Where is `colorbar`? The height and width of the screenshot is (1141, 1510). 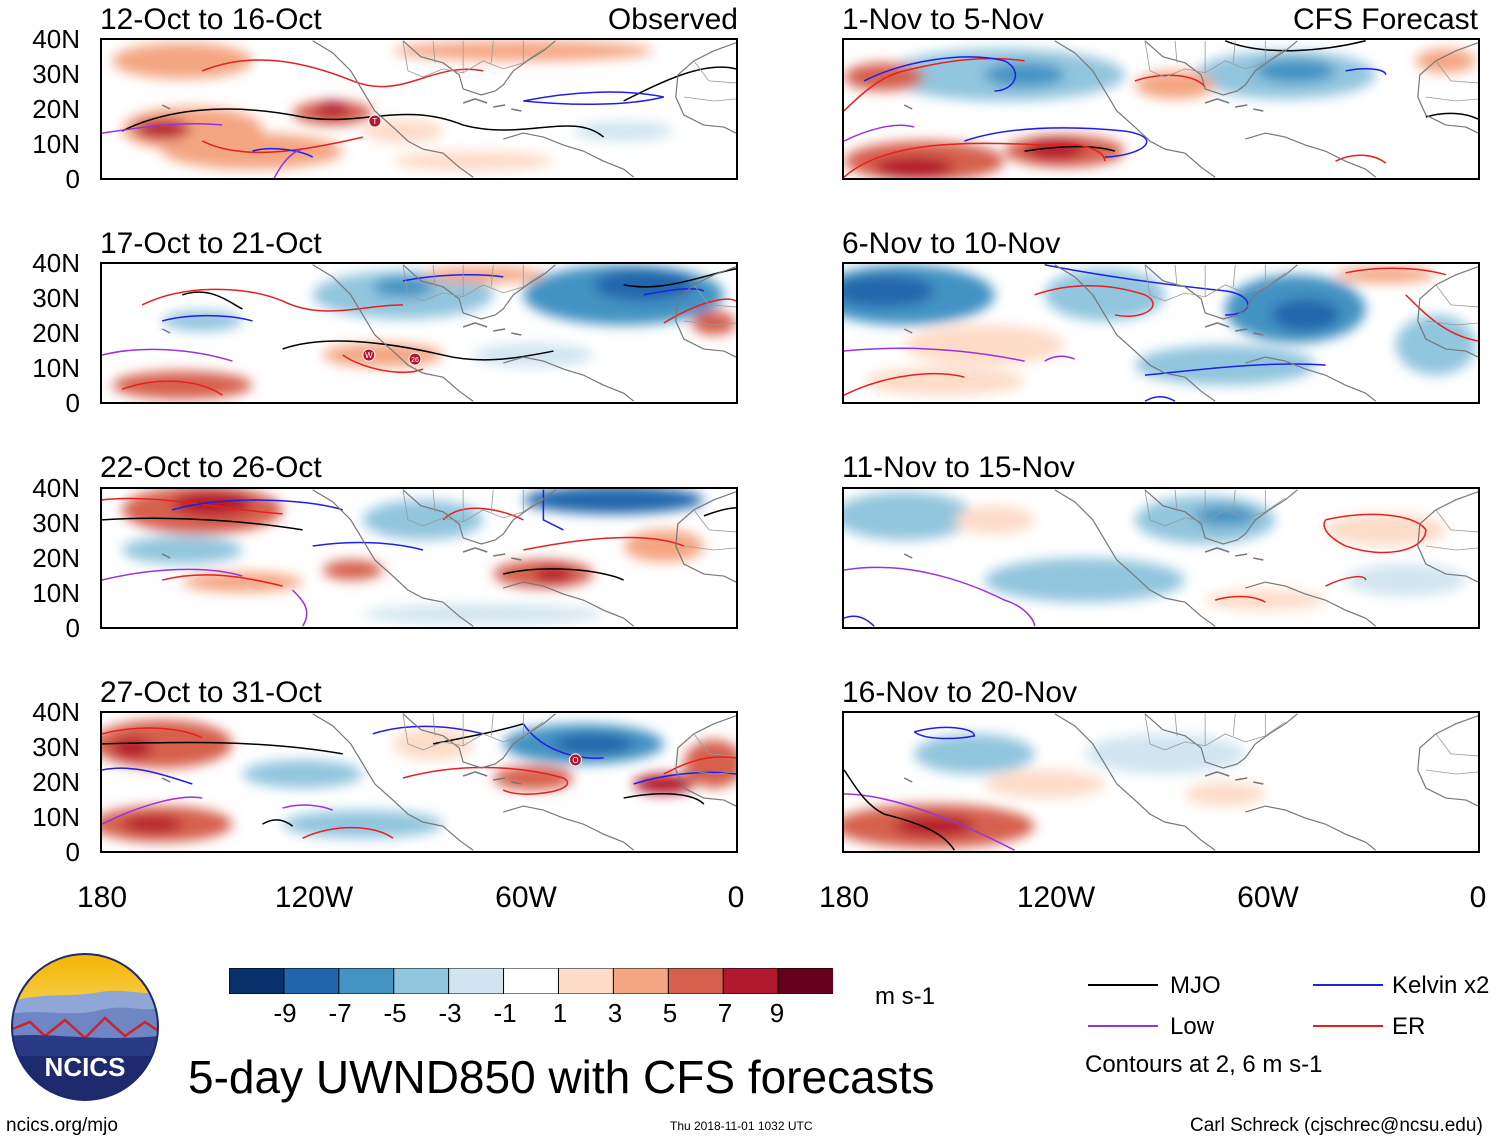 colorbar is located at coordinates (531, 981).